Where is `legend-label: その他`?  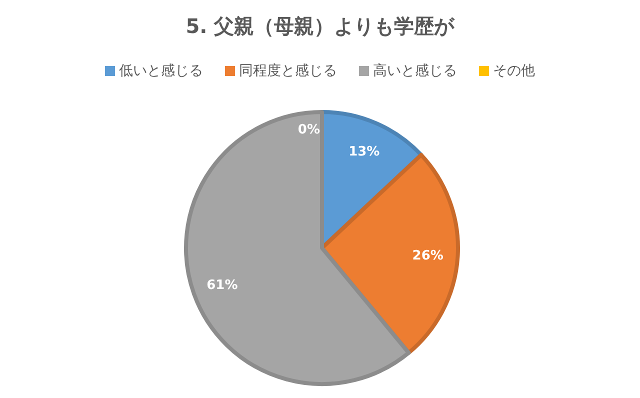 legend-label: その他 is located at coordinates (514, 71).